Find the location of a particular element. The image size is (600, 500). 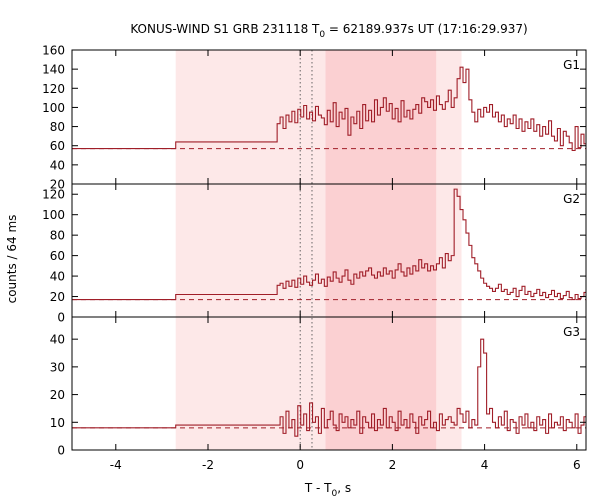

panel-label-G3: G3 is located at coordinates (571, 332).